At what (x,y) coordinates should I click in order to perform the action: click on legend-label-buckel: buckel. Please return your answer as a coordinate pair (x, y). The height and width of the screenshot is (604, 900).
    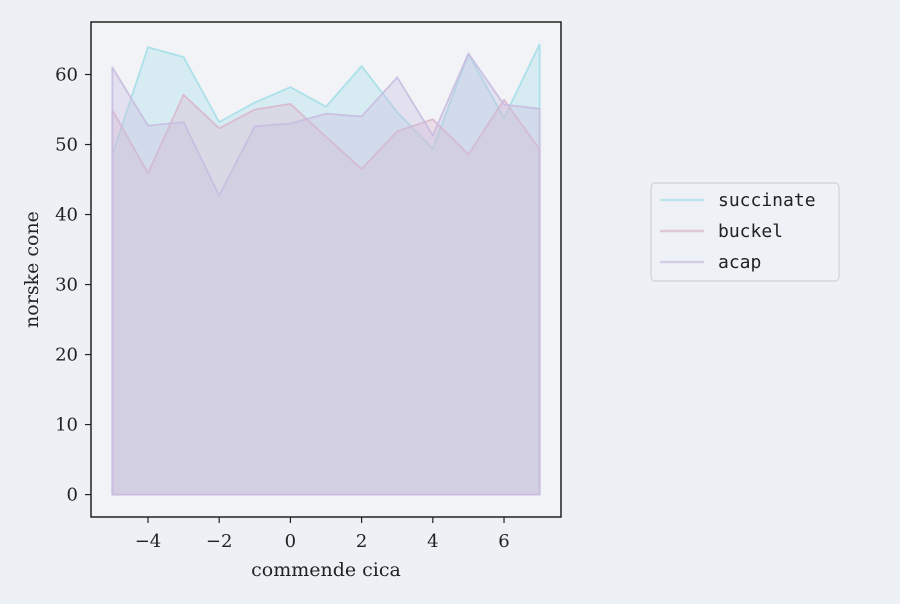
    Looking at the image, I should click on (750, 231).